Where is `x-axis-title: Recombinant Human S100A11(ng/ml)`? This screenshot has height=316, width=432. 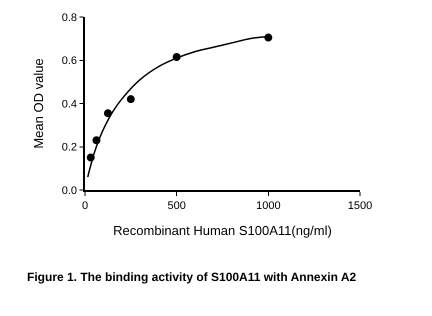
x-axis-title: Recombinant Human S100A11(ng/ml) is located at coordinates (222, 230).